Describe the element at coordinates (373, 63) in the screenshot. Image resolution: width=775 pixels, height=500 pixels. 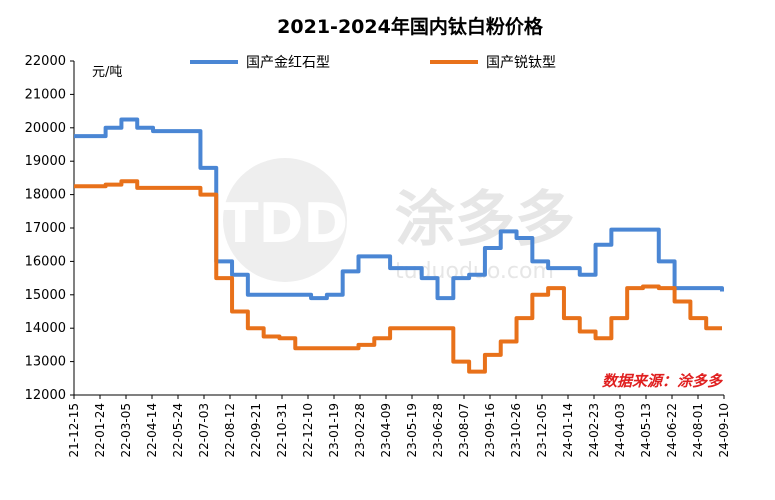
I see `legend: 国产金红石型 国产锐钛型` at that location.